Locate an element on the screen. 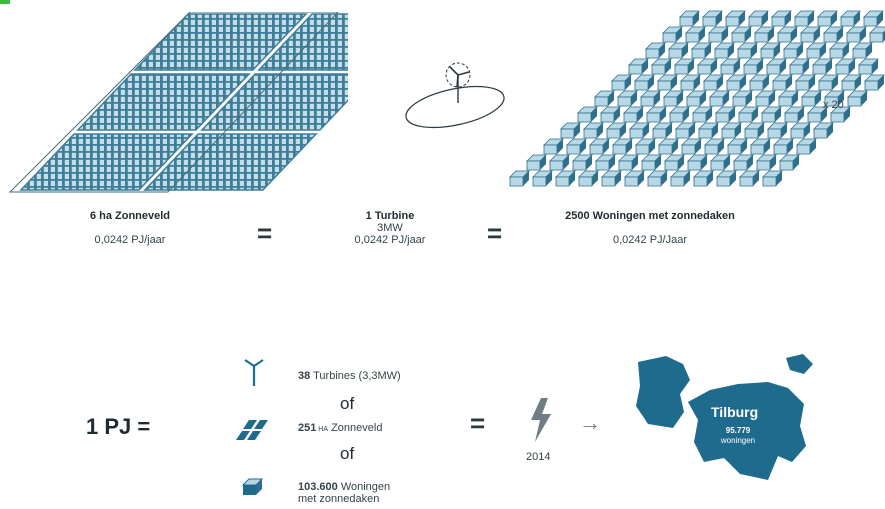 This screenshot has width=885, height=509. wind-turbine-illustration is located at coordinates (455, 95).